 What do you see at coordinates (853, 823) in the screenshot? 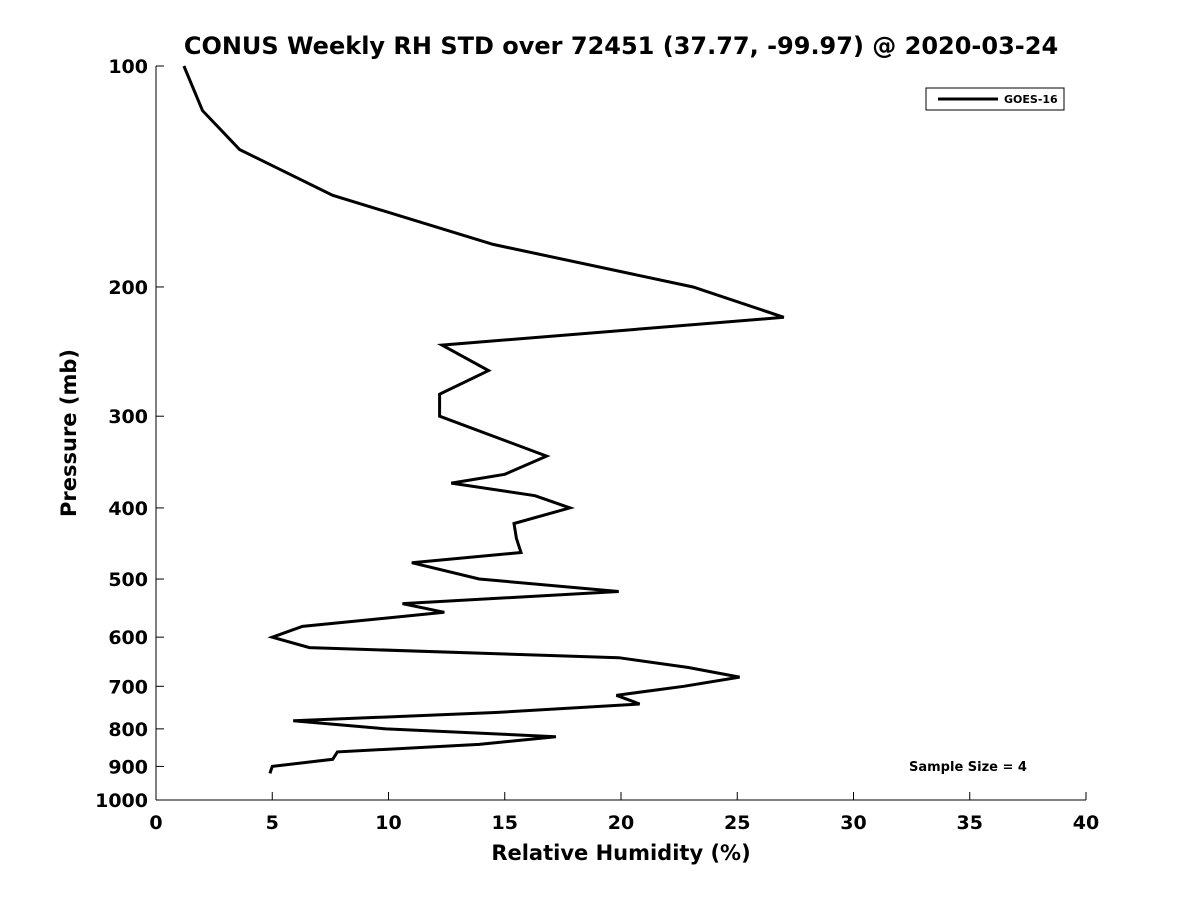
I see `x-tick-label: 30` at bounding box center [853, 823].